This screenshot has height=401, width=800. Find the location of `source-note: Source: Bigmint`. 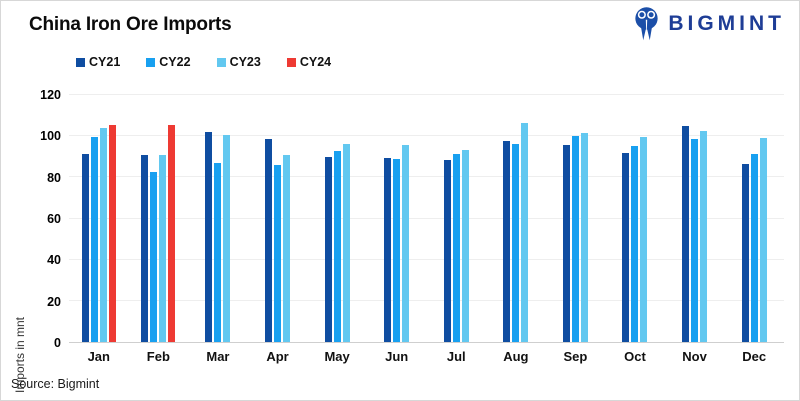

source-note: Source: Bigmint is located at coordinates (55, 384).